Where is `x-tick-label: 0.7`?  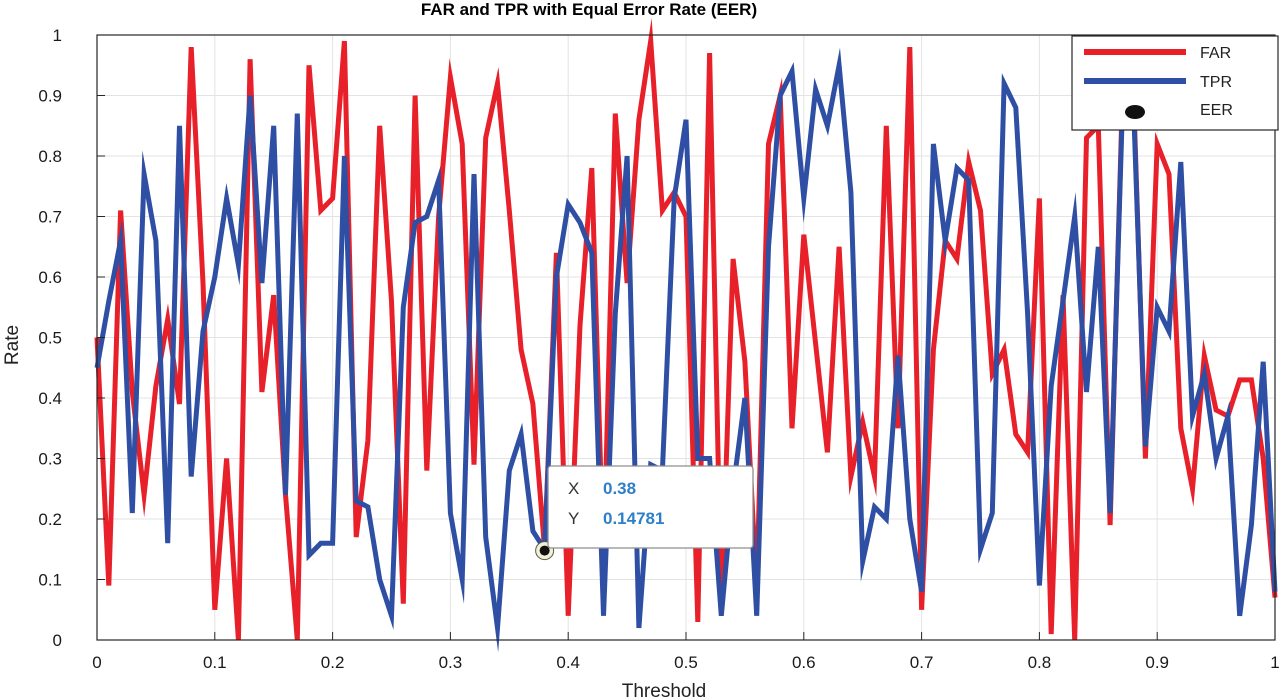 x-tick-label: 0.7 is located at coordinates (922, 662).